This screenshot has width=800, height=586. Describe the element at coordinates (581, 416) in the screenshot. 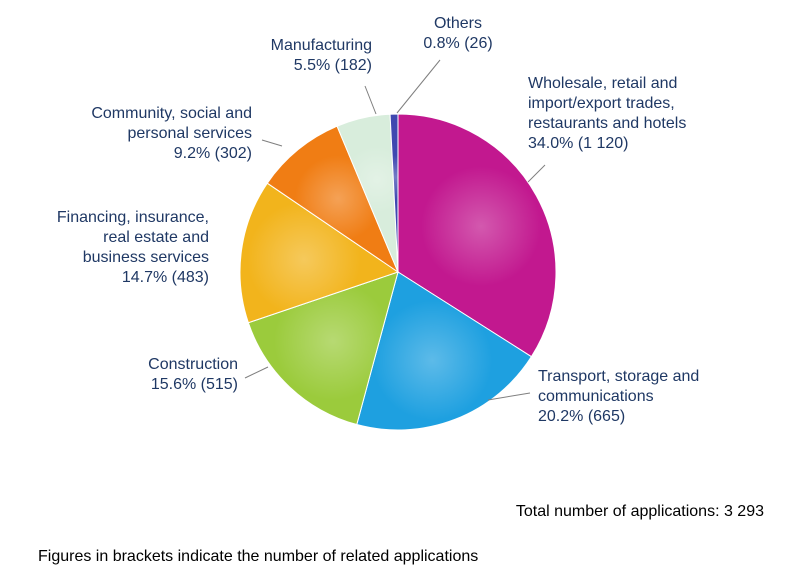

I see `slice-value-transport: 20.2% (665)` at that location.